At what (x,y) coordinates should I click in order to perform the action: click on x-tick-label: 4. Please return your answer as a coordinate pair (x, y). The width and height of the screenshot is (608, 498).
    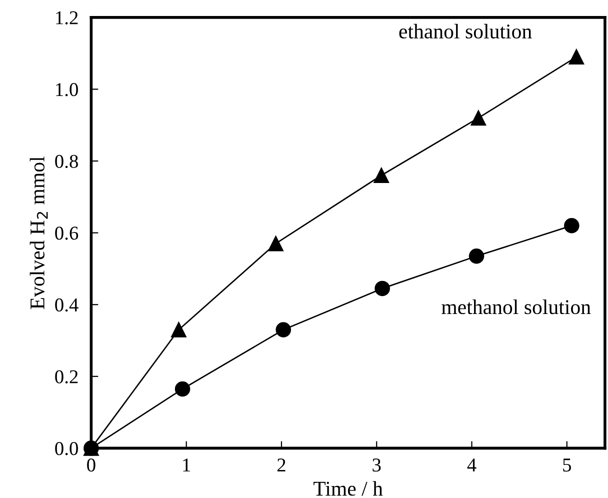
    Looking at the image, I should click on (471, 465).